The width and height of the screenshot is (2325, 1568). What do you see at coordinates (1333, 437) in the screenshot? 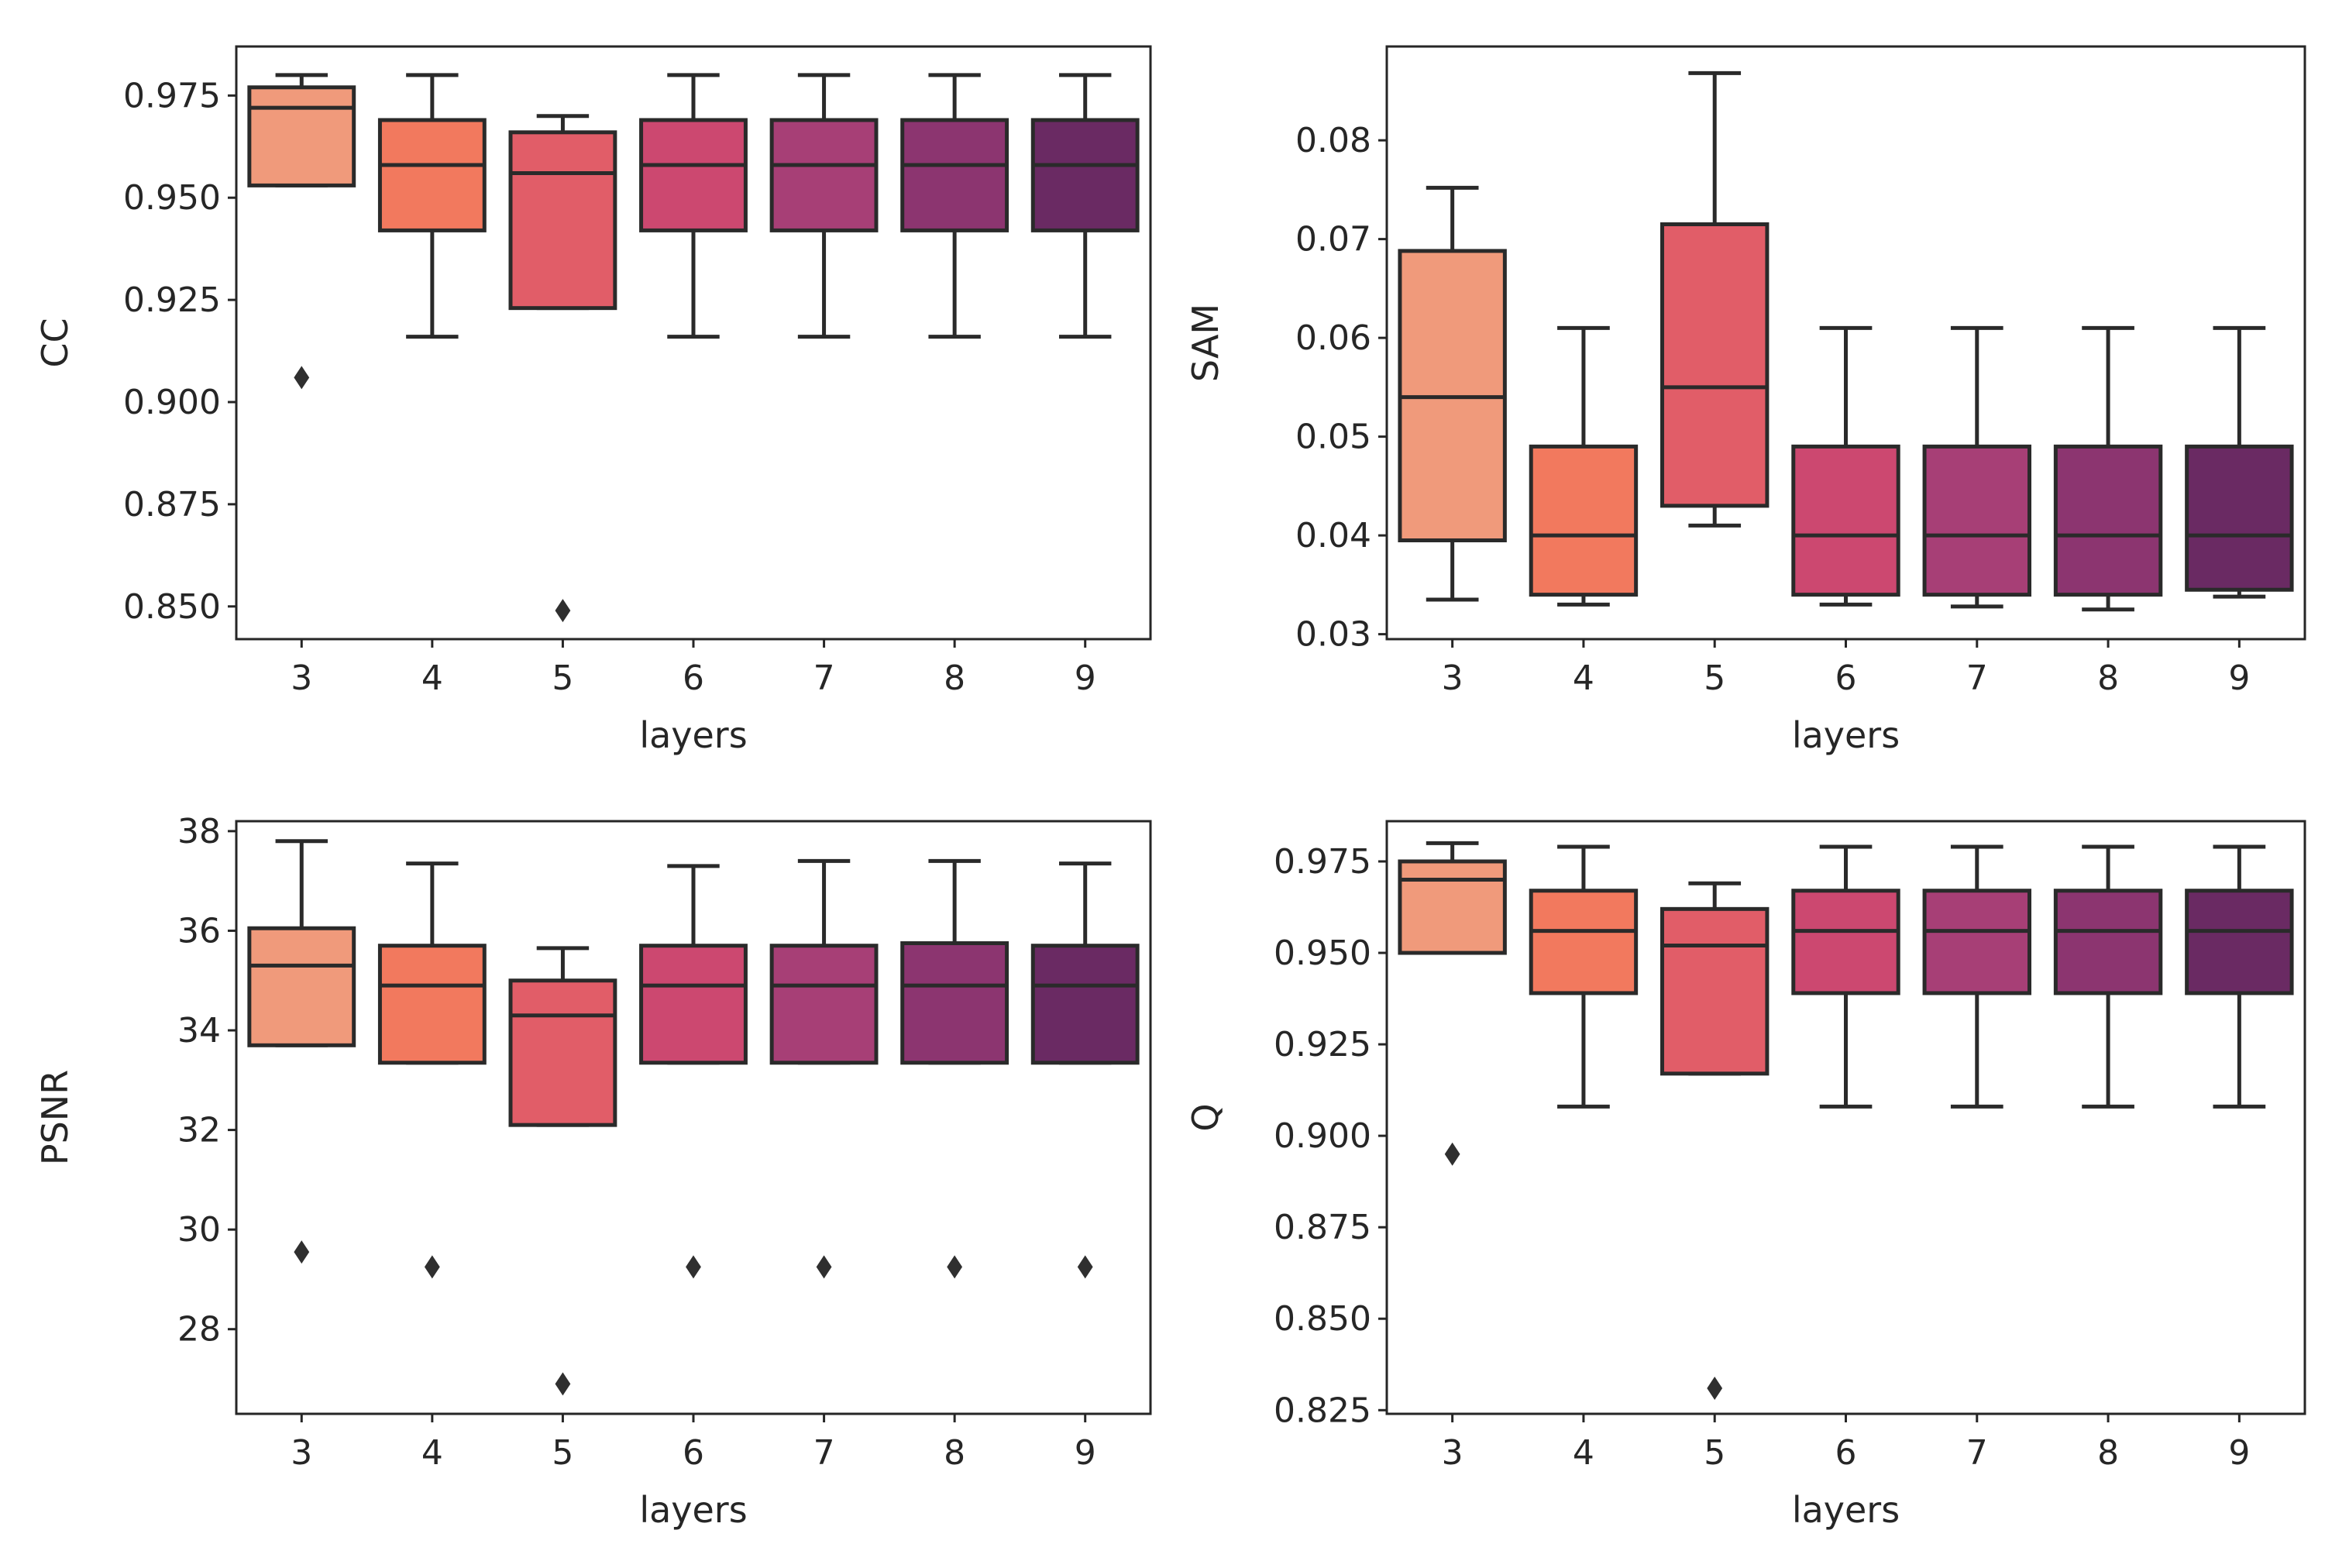
I see `y-tick-label: 0.05` at bounding box center [1333, 437].